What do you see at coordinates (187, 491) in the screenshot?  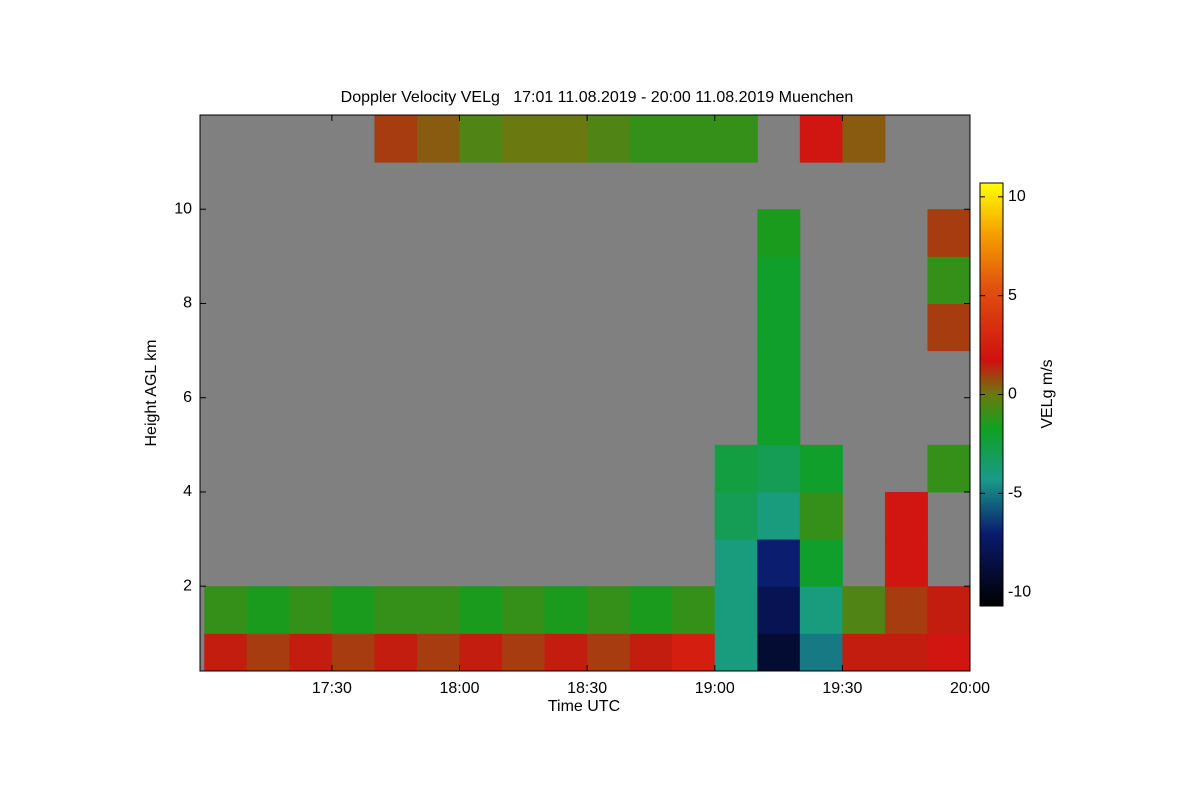 I see `y-tick-label: 4` at bounding box center [187, 491].